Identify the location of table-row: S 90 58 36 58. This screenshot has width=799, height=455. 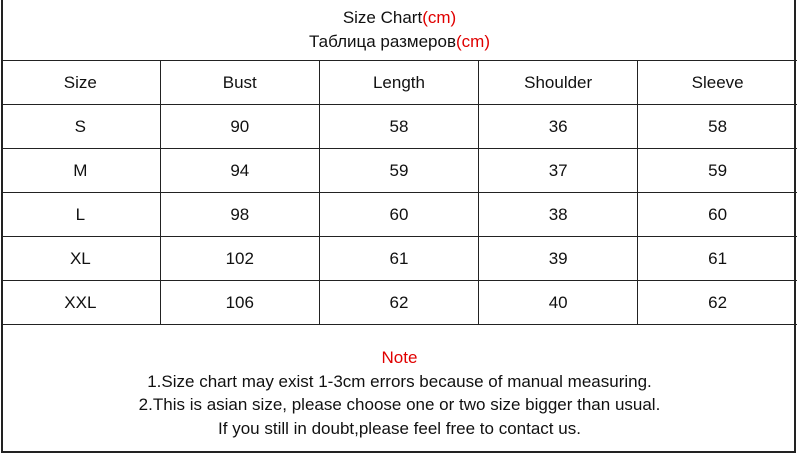
(399, 126).